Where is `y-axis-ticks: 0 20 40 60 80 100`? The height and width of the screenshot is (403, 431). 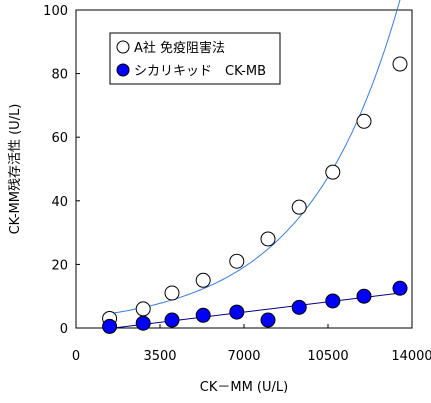
y-axis-ticks: 0 20 40 60 80 100 is located at coordinates (61, 170).